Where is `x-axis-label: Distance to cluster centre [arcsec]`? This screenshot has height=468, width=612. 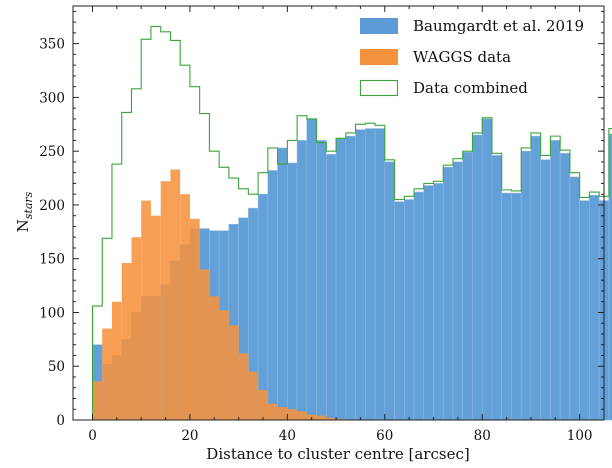 x-axis-label: Distance to cluster centre [arcsec] is located at coordinates (337, 454).